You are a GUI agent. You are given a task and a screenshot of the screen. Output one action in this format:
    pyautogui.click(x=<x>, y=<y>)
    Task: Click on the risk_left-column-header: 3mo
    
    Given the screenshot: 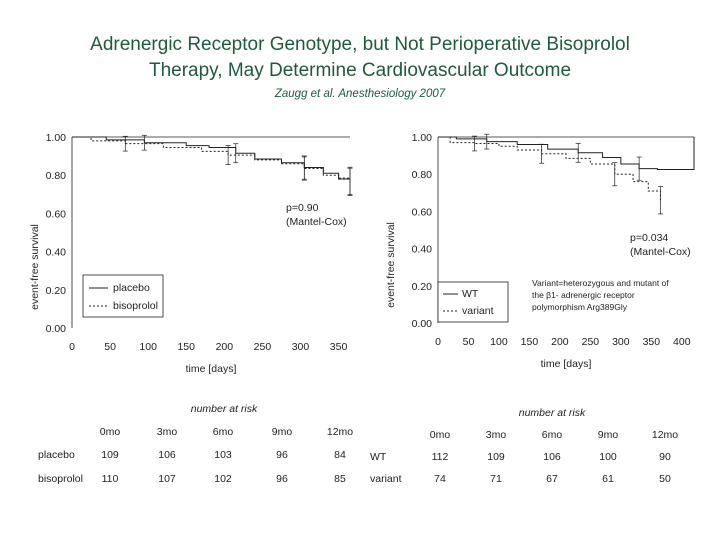 What is the action you would take?
    pyautogui.click(x=167, y=432)
    